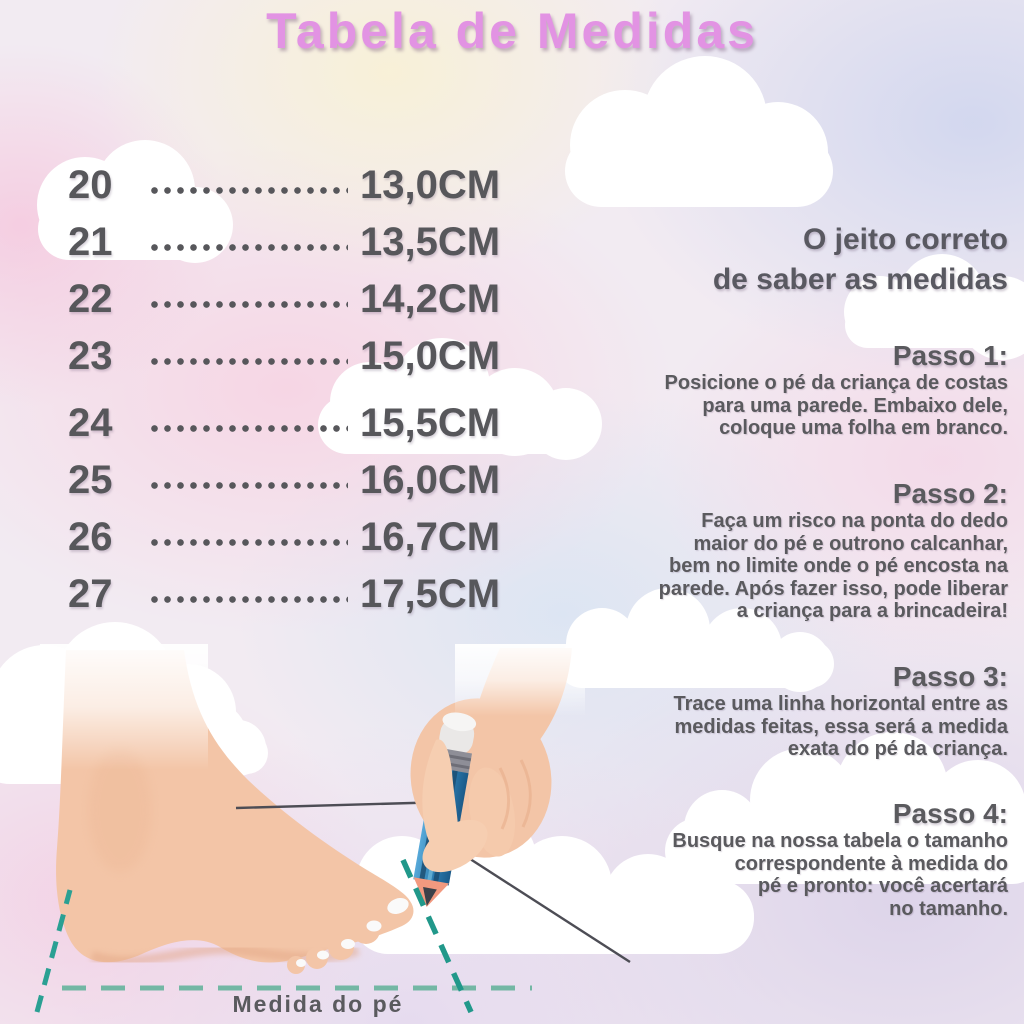 This screenshot has width=1024, height=1024. What do you see at coordinates (300, 480) in the screenshot?
I see `table-row: 25 16,0CM` at bounding box center [300, 480].